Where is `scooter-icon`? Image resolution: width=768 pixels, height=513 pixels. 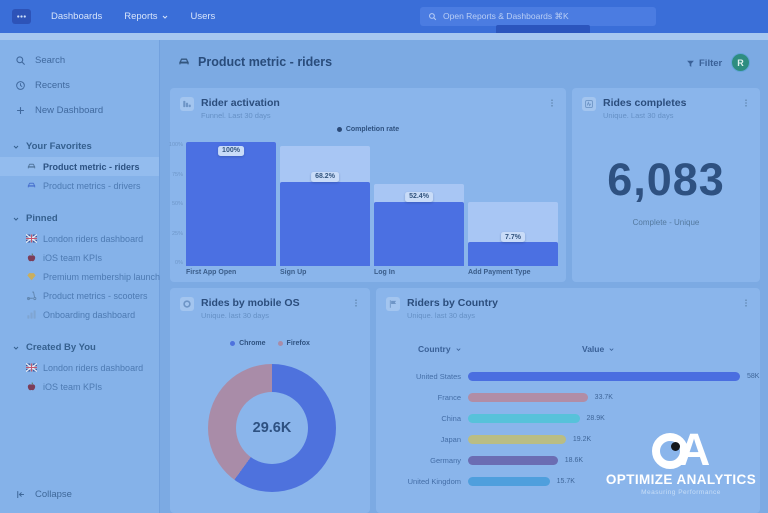
scooter-icon is located at coordinates (31, 295).